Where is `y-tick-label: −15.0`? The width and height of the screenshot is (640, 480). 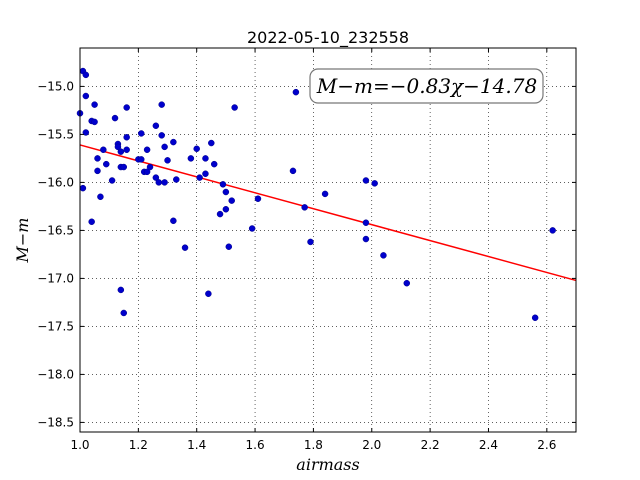
y-tick-label: −15.0 is located at coordinates (55, 86).